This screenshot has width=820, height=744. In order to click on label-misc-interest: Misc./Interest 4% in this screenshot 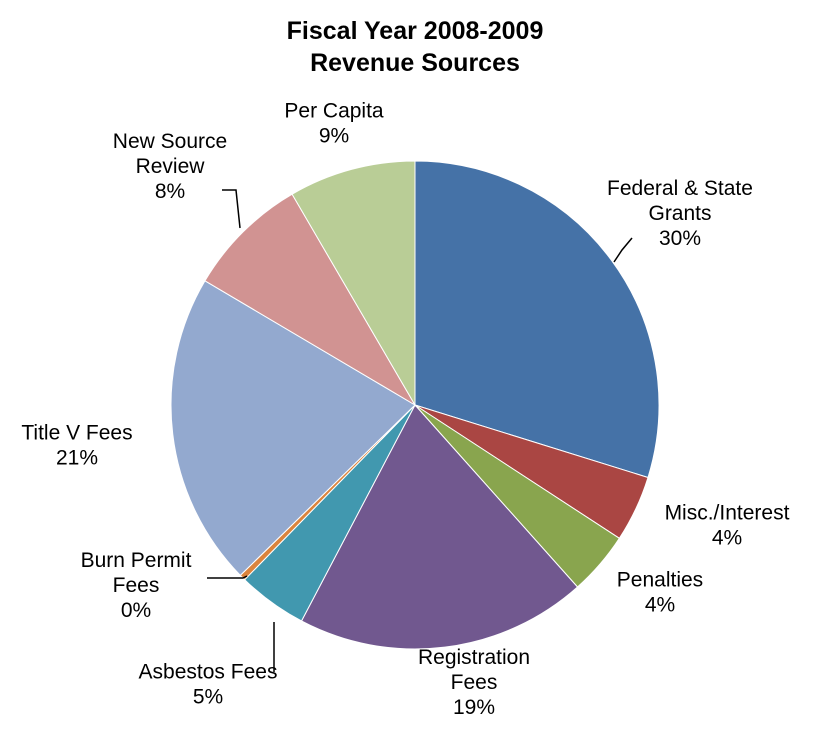, I will do `click(727, 526)`.